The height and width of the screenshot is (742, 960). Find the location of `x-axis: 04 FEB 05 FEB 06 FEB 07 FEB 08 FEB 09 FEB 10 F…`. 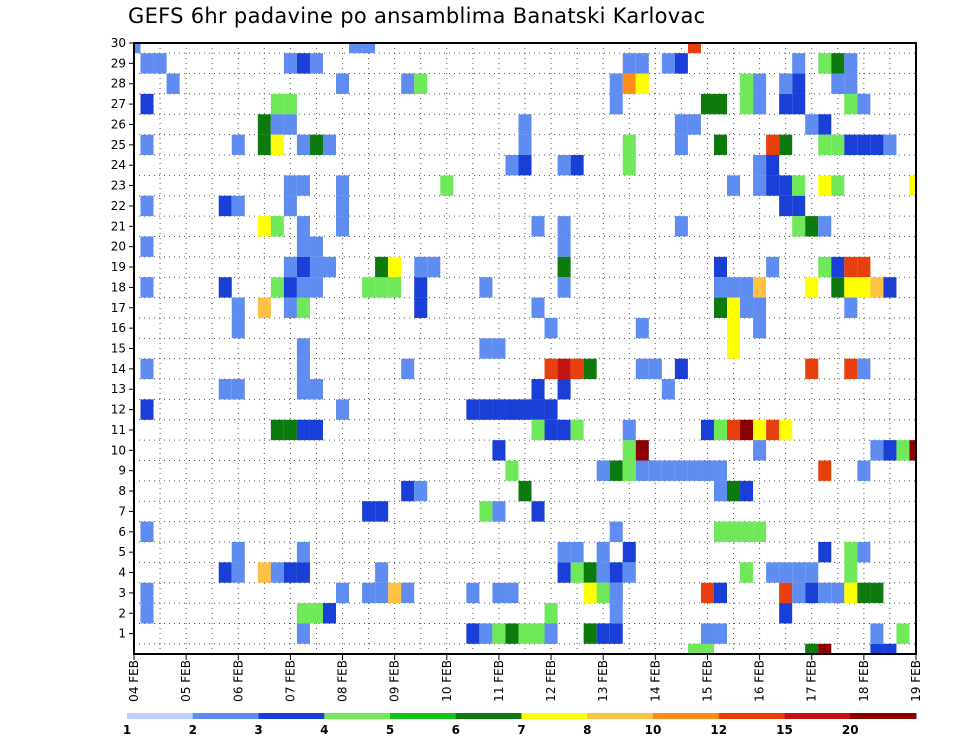

x-axis: 04 FEB 05 FEB 06 FEB 07 FEB 08 FEB 09 FEB 10 F… is located at coordinates (525, 678).